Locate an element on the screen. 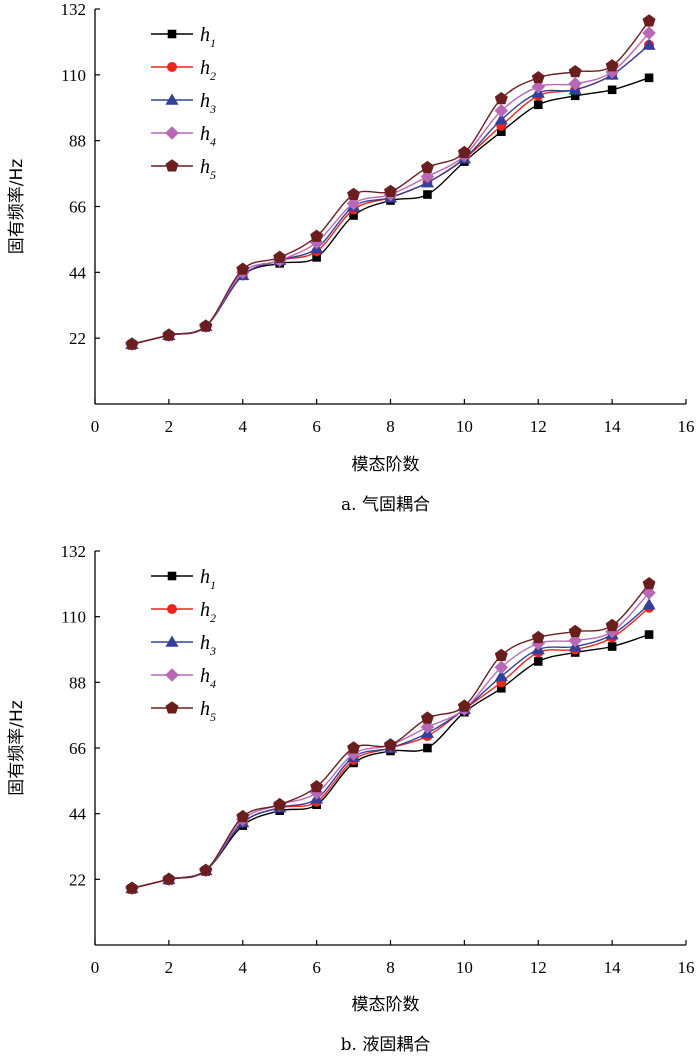 The width and height of the screenshot is (700, 1058). legend-label-subscript: 4 is located at coordinates (213, 684).